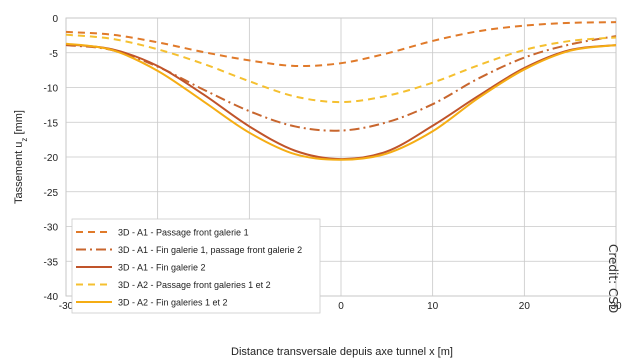  What do you see at coordinates (51, 228) in the screenshot?
I see `y-tick-label: -30` at bounding box center [51, 228].